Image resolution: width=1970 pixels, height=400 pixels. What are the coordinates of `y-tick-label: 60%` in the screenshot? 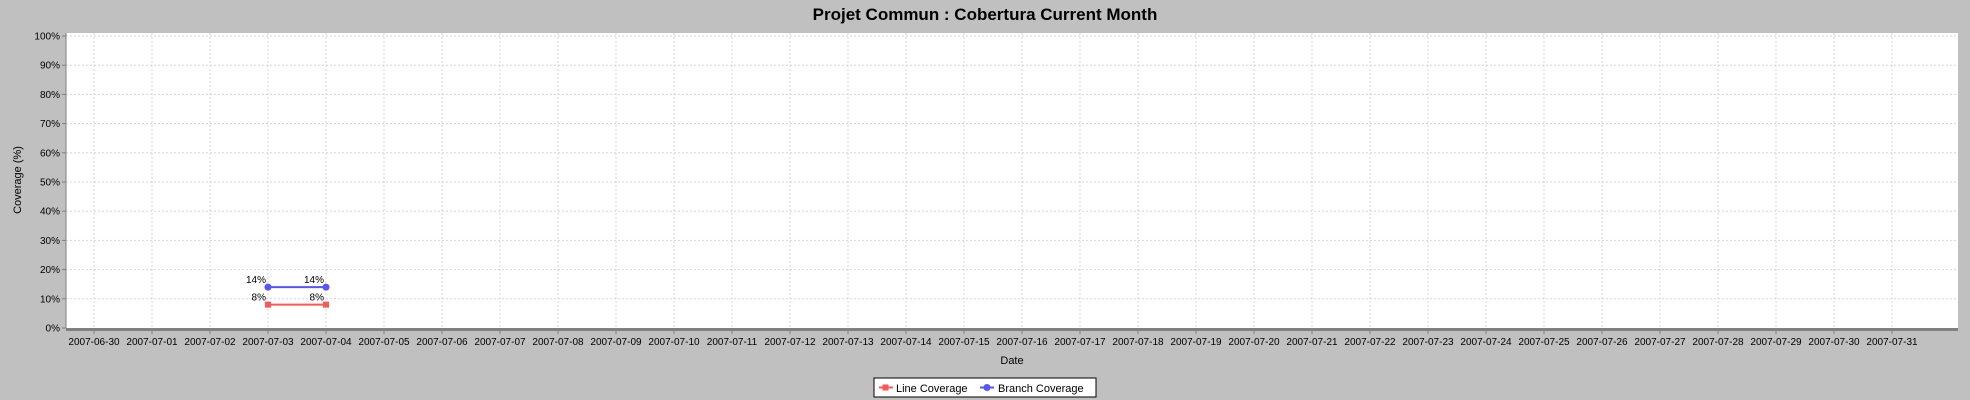 It's located at (50, 153).